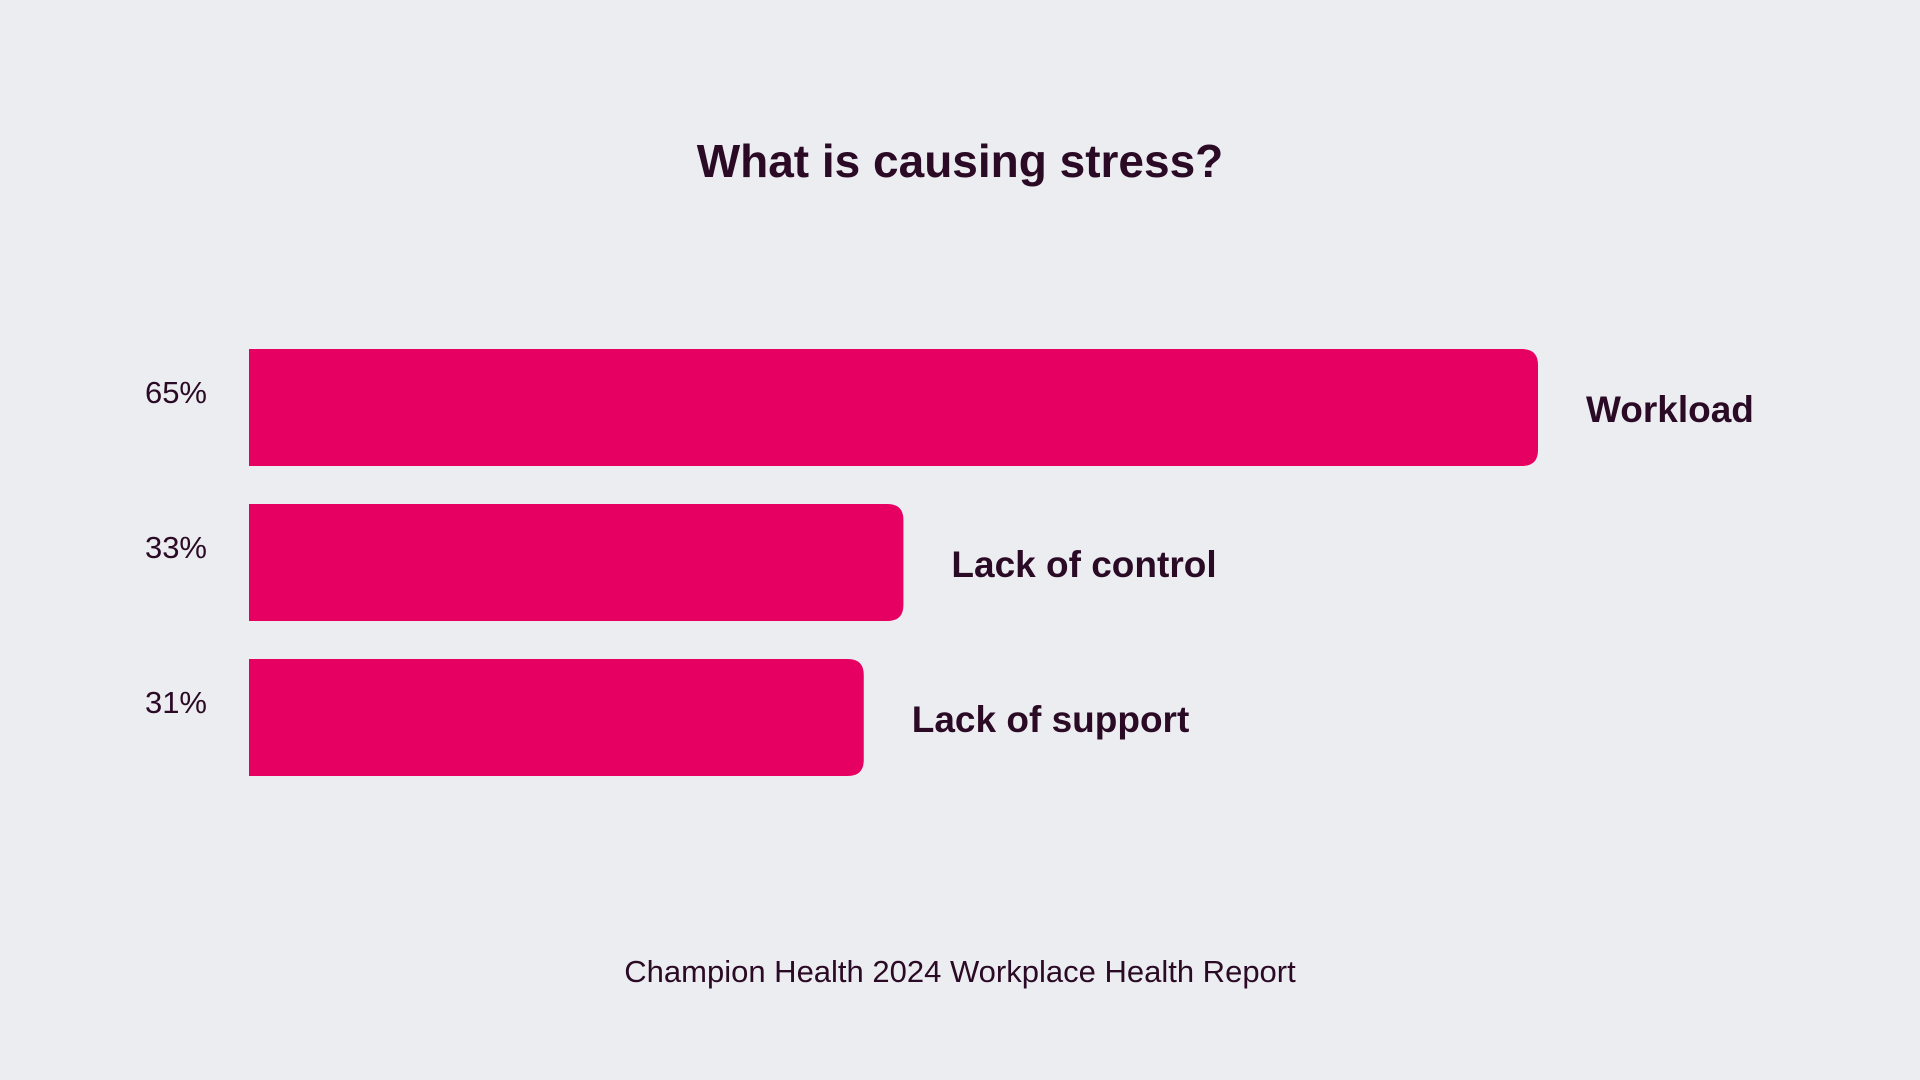 This screenshot has width=1920, height=1080. I want to click on bar-workload, so click(893, 407).